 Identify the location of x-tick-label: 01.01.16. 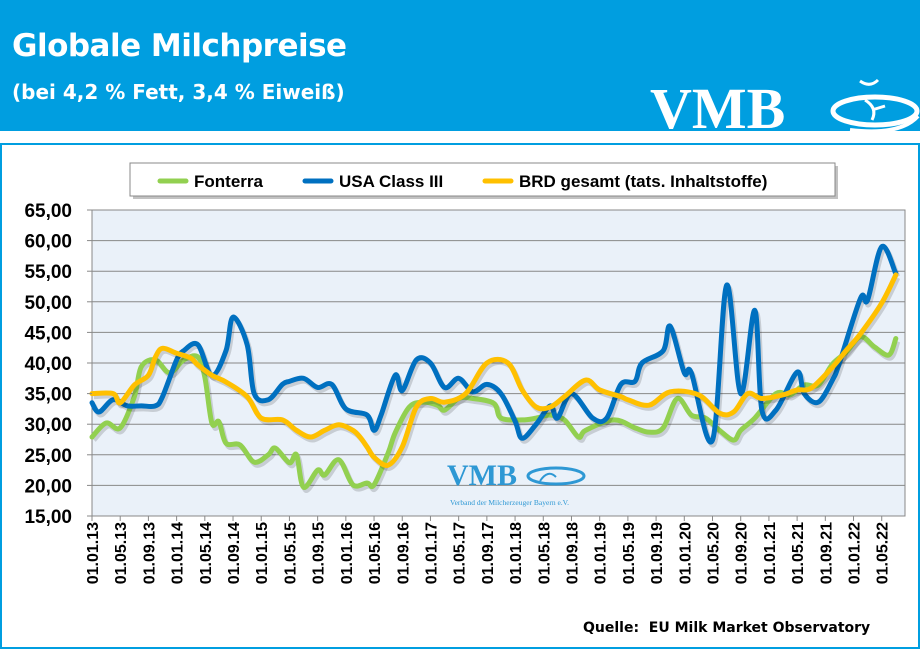
(347, 553).